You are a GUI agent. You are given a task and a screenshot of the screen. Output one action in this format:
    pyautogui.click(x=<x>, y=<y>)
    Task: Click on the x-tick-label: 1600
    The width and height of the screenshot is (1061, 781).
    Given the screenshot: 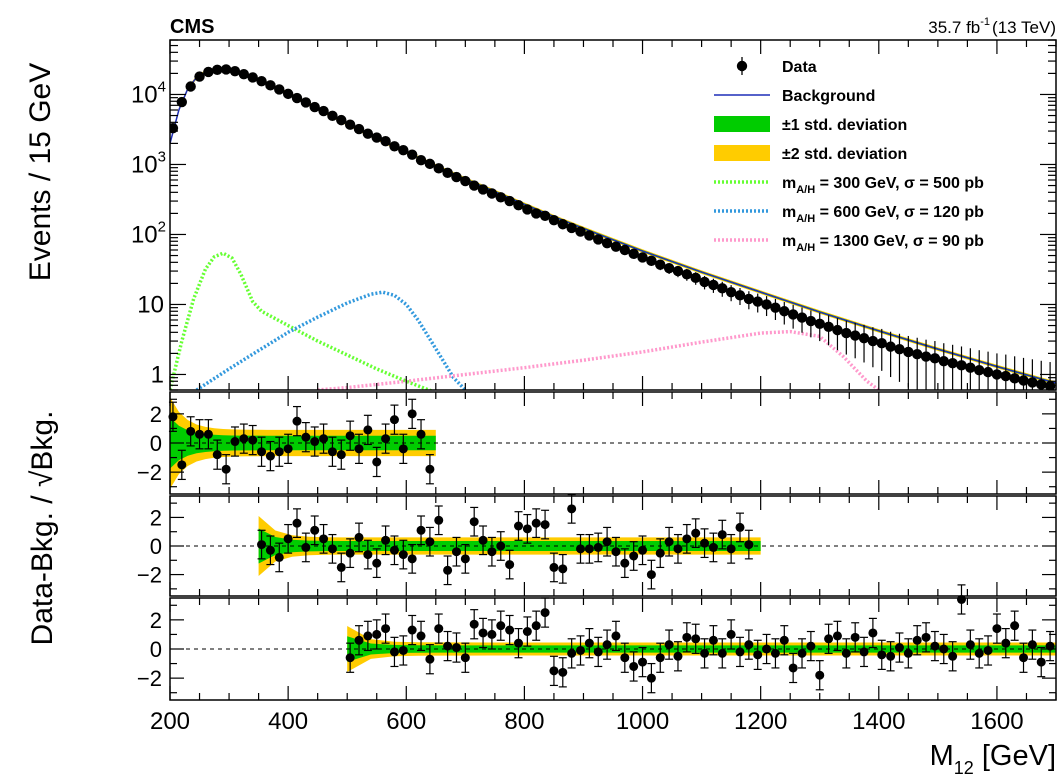 What is the action you would take?
    pyautogui.click(x=996, y=721)
    